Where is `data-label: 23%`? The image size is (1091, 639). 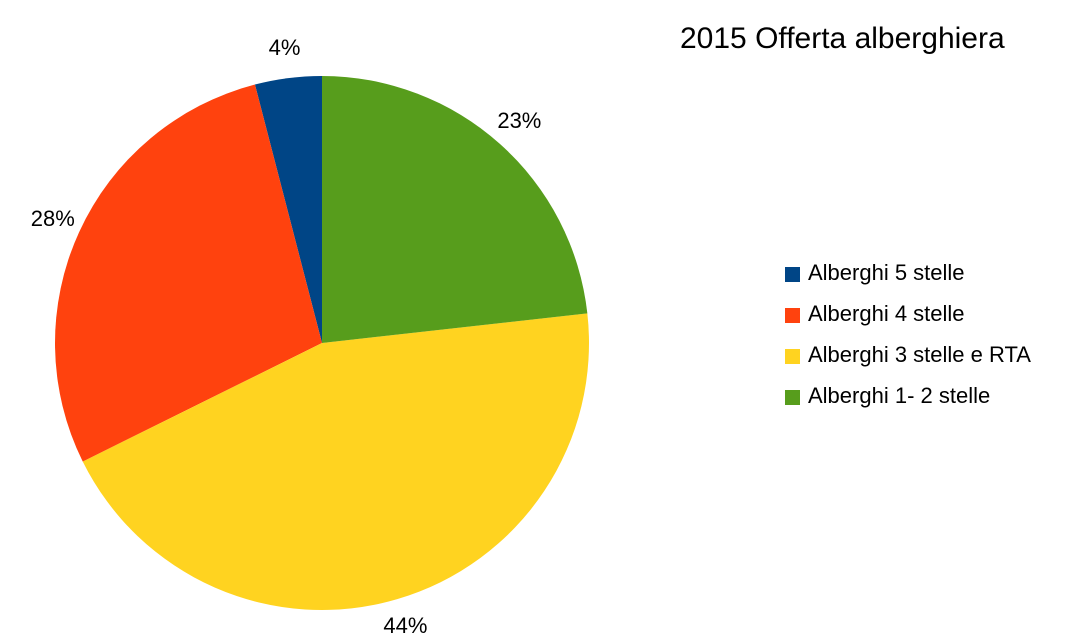
data-label: 23% is located at coordinates (519, 120).